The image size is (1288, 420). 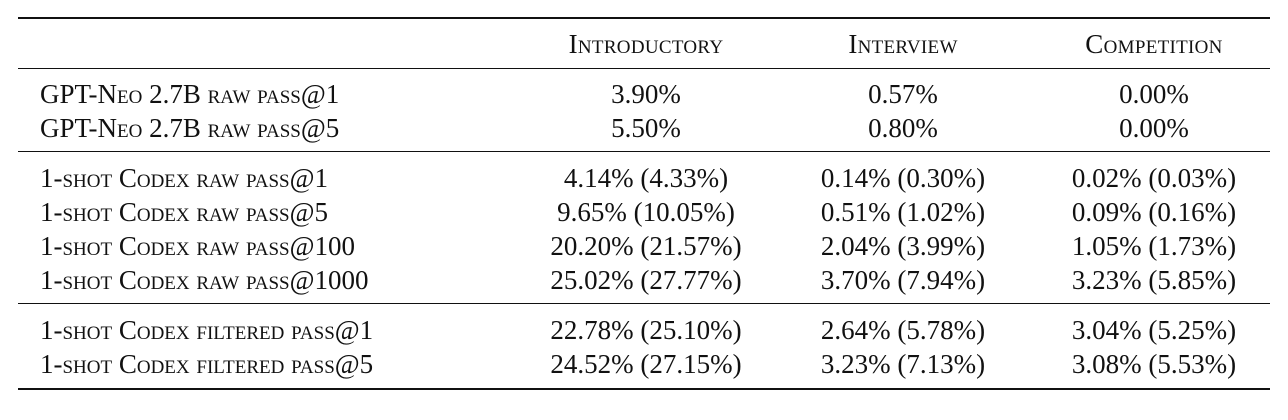 I want to click on header-introductory: Introductory, so click(x=646, y=44).